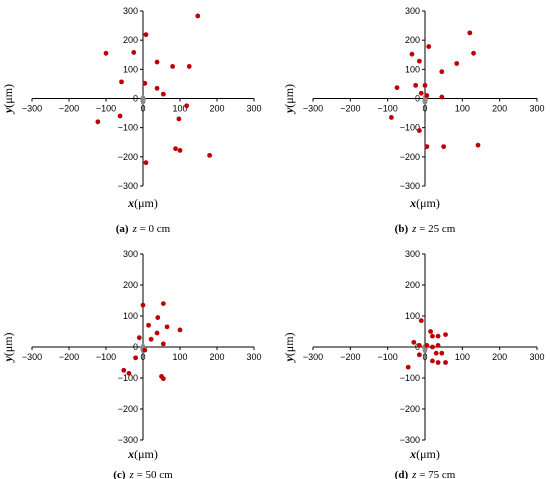 This screenshot has width=550, height=479. Describe the element at coordinates (122, 229) in the screenshot. I see `caption-label: (a)` at that location.